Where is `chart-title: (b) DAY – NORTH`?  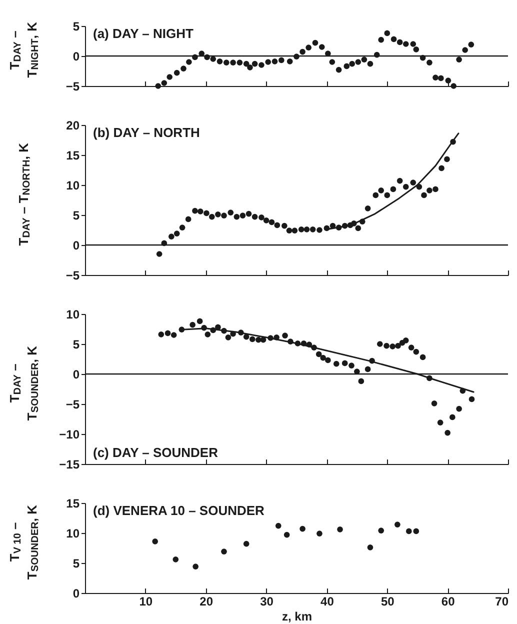
chart-title: (b) DAY – NORTH is located at coordinates (146, 132).